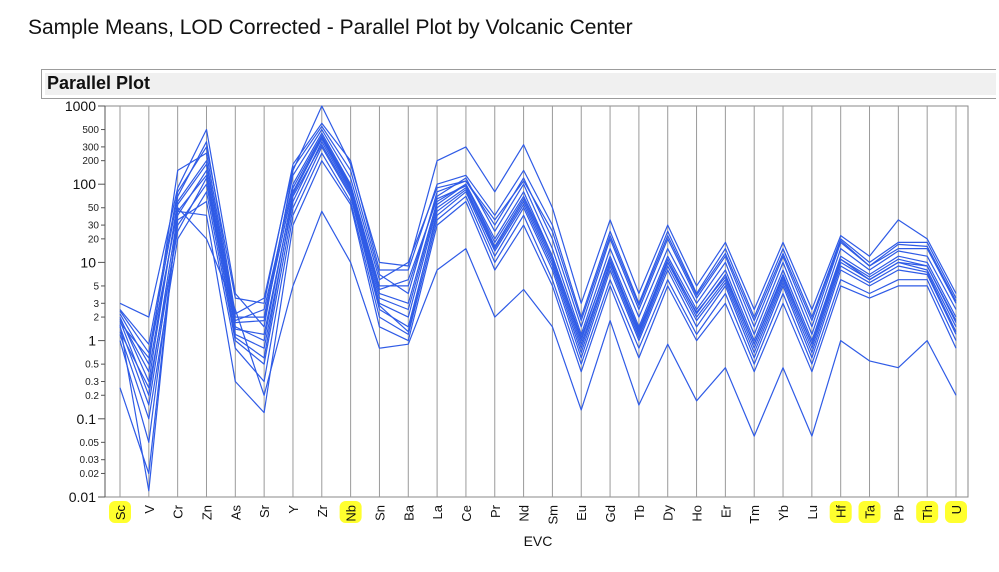  I want to click on category-label: Gd, so click(610, 513).